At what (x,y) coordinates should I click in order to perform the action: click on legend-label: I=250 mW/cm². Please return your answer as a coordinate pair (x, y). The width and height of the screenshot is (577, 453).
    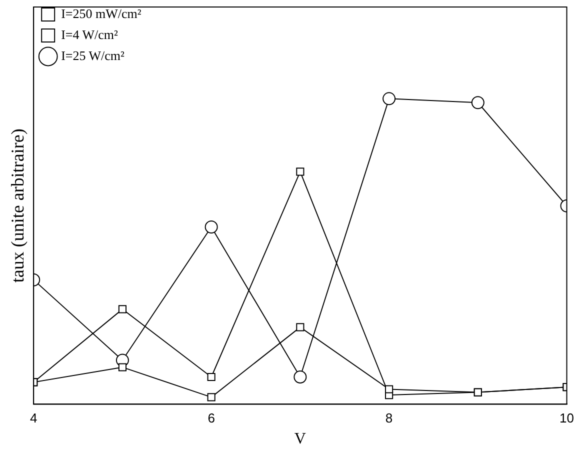
    Looking at the image, I should click on (101, 13).